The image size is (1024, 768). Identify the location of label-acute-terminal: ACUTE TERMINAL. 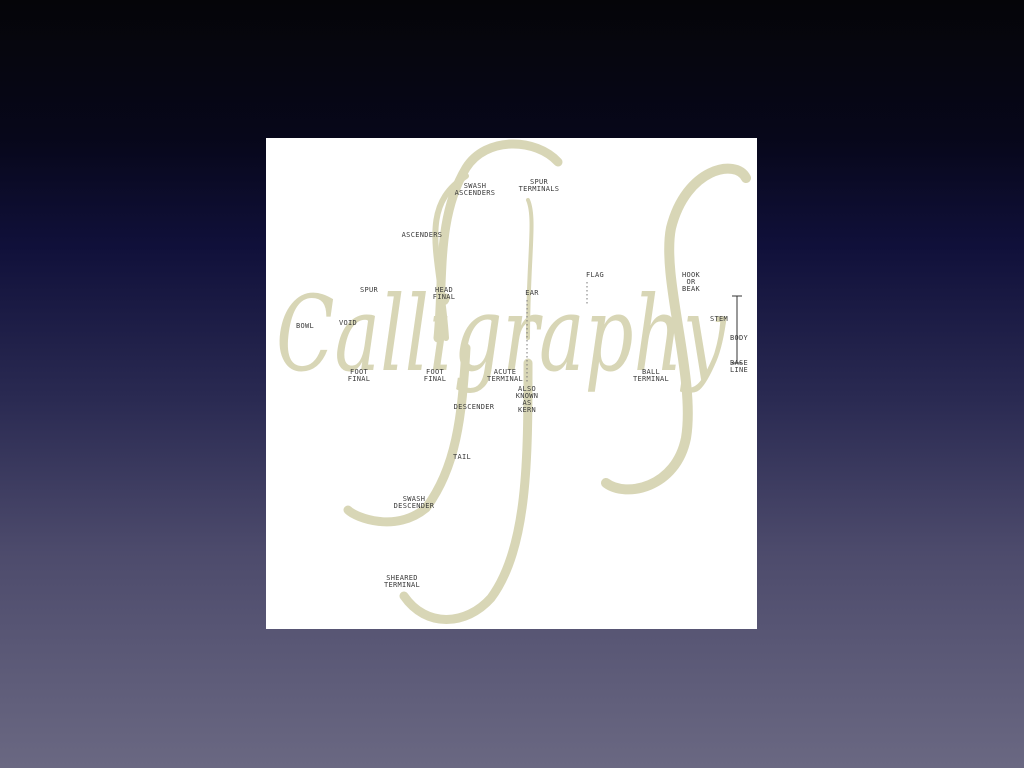
(505, 375).